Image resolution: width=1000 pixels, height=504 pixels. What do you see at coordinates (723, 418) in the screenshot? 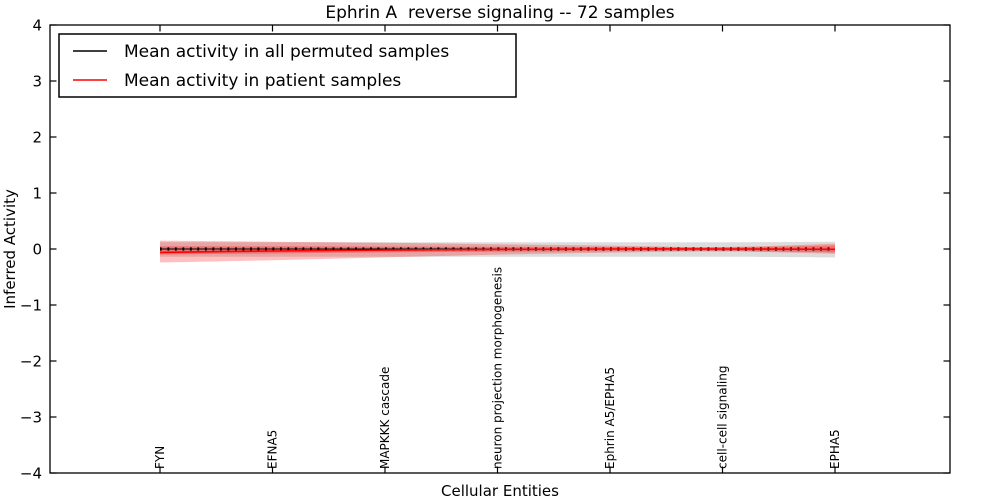
I see `x-tick-label: cell-cell signaling` at bounding box center [723, 418].